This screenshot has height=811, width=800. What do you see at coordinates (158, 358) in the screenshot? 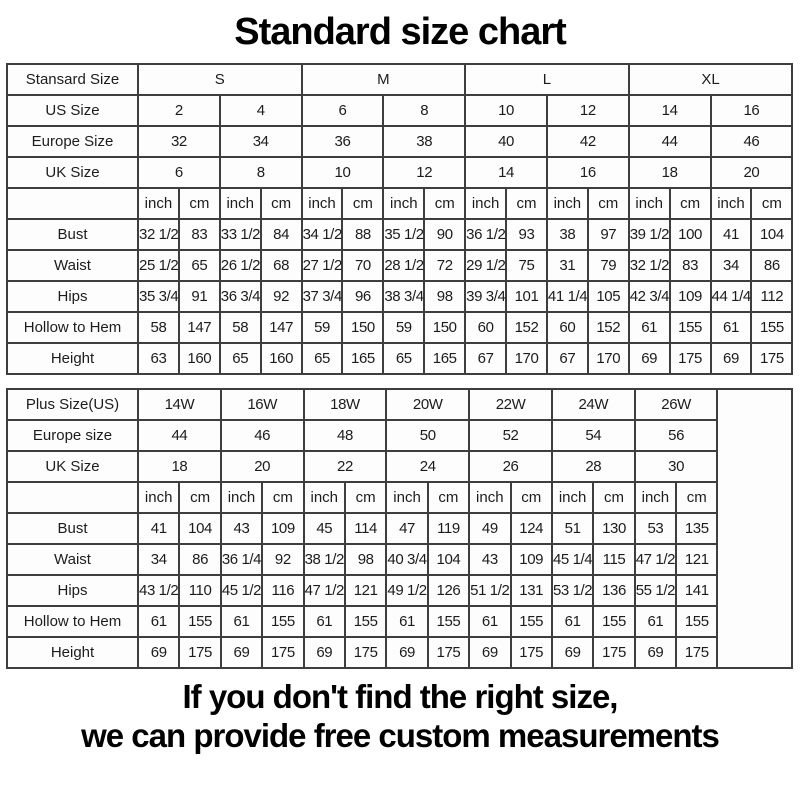
I see `value-cell: 63` at bounding box center [158, 358].